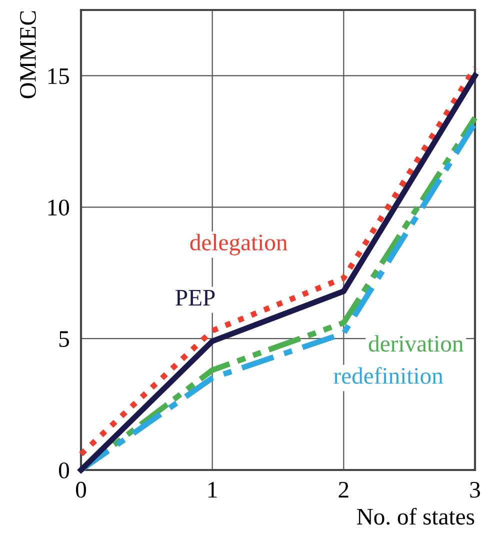 This screenshot has height=560, width=485. Describe the element at coordinates (416, 343) in the screenshot. I see `series-label: derivation` at that location.